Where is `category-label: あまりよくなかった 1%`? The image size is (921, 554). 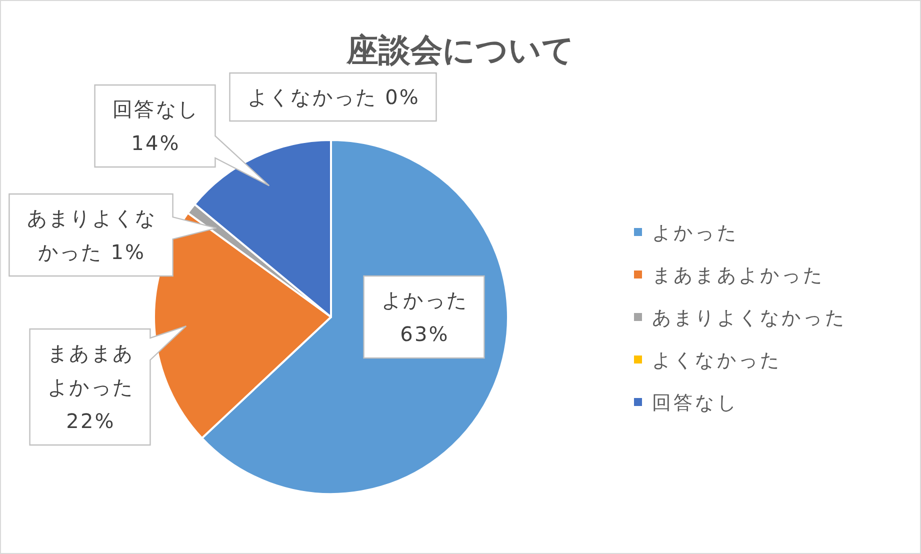 category-label: あまりよくなかった 1% is located at coordinates (91, 235).